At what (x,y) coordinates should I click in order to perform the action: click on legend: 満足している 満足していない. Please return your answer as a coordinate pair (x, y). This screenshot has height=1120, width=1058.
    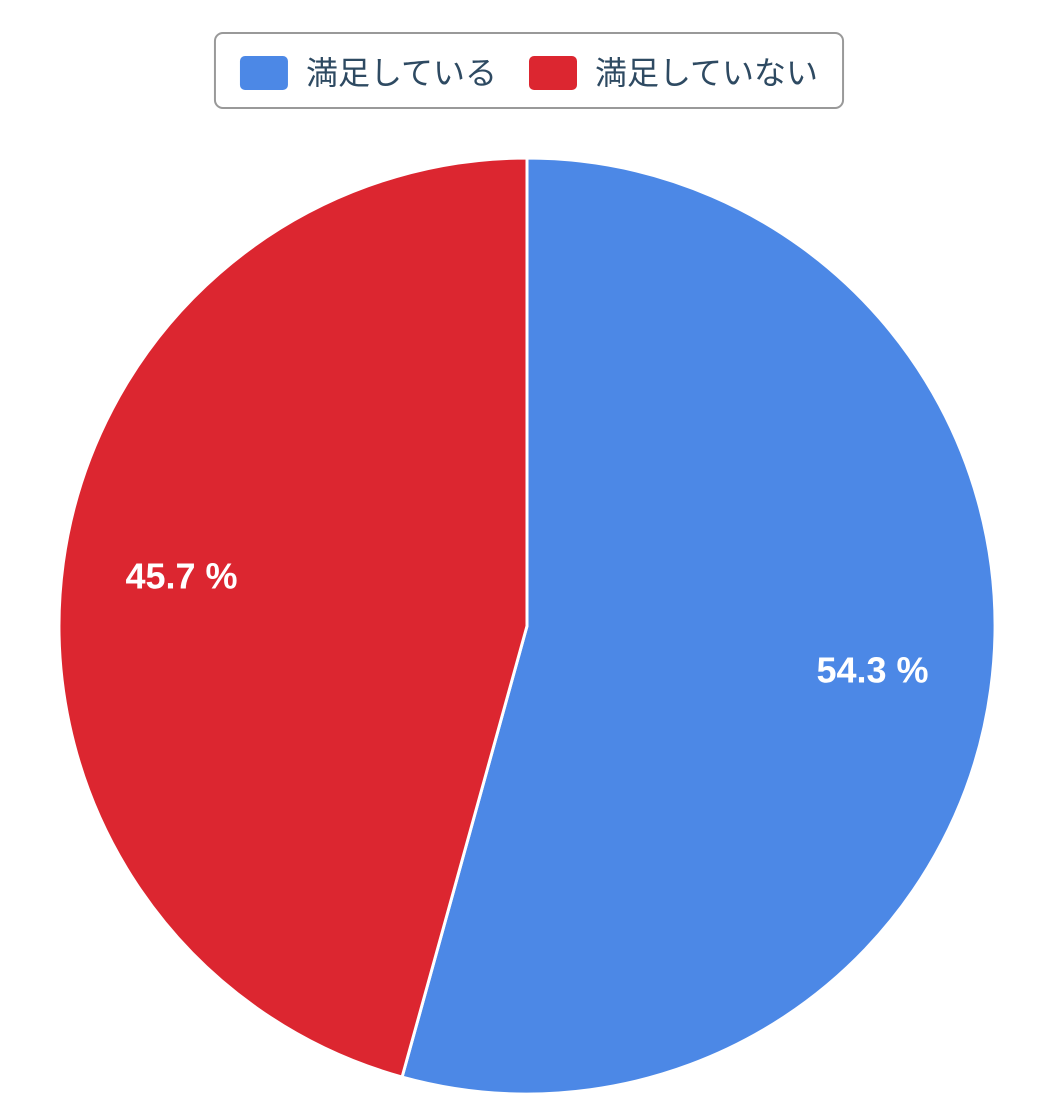
    Looking at the image, I should click on (529, 70).